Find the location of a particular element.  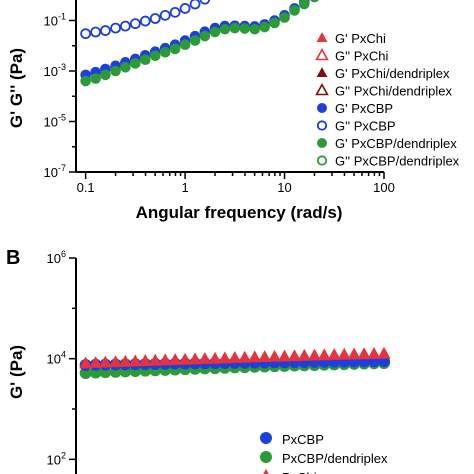

panel-a-legend-label: G' PxChi/dendriplex is located at coordinates (392, 73).